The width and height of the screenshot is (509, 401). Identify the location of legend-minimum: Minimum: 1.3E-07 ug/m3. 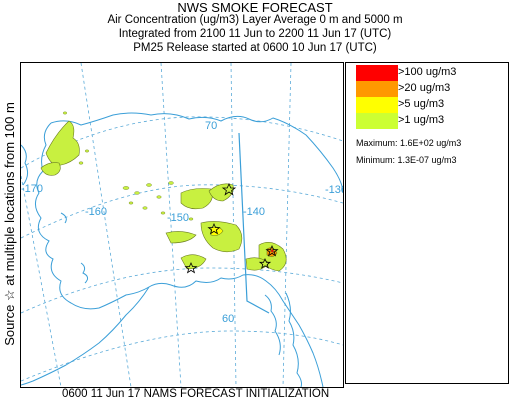
(406, 160).